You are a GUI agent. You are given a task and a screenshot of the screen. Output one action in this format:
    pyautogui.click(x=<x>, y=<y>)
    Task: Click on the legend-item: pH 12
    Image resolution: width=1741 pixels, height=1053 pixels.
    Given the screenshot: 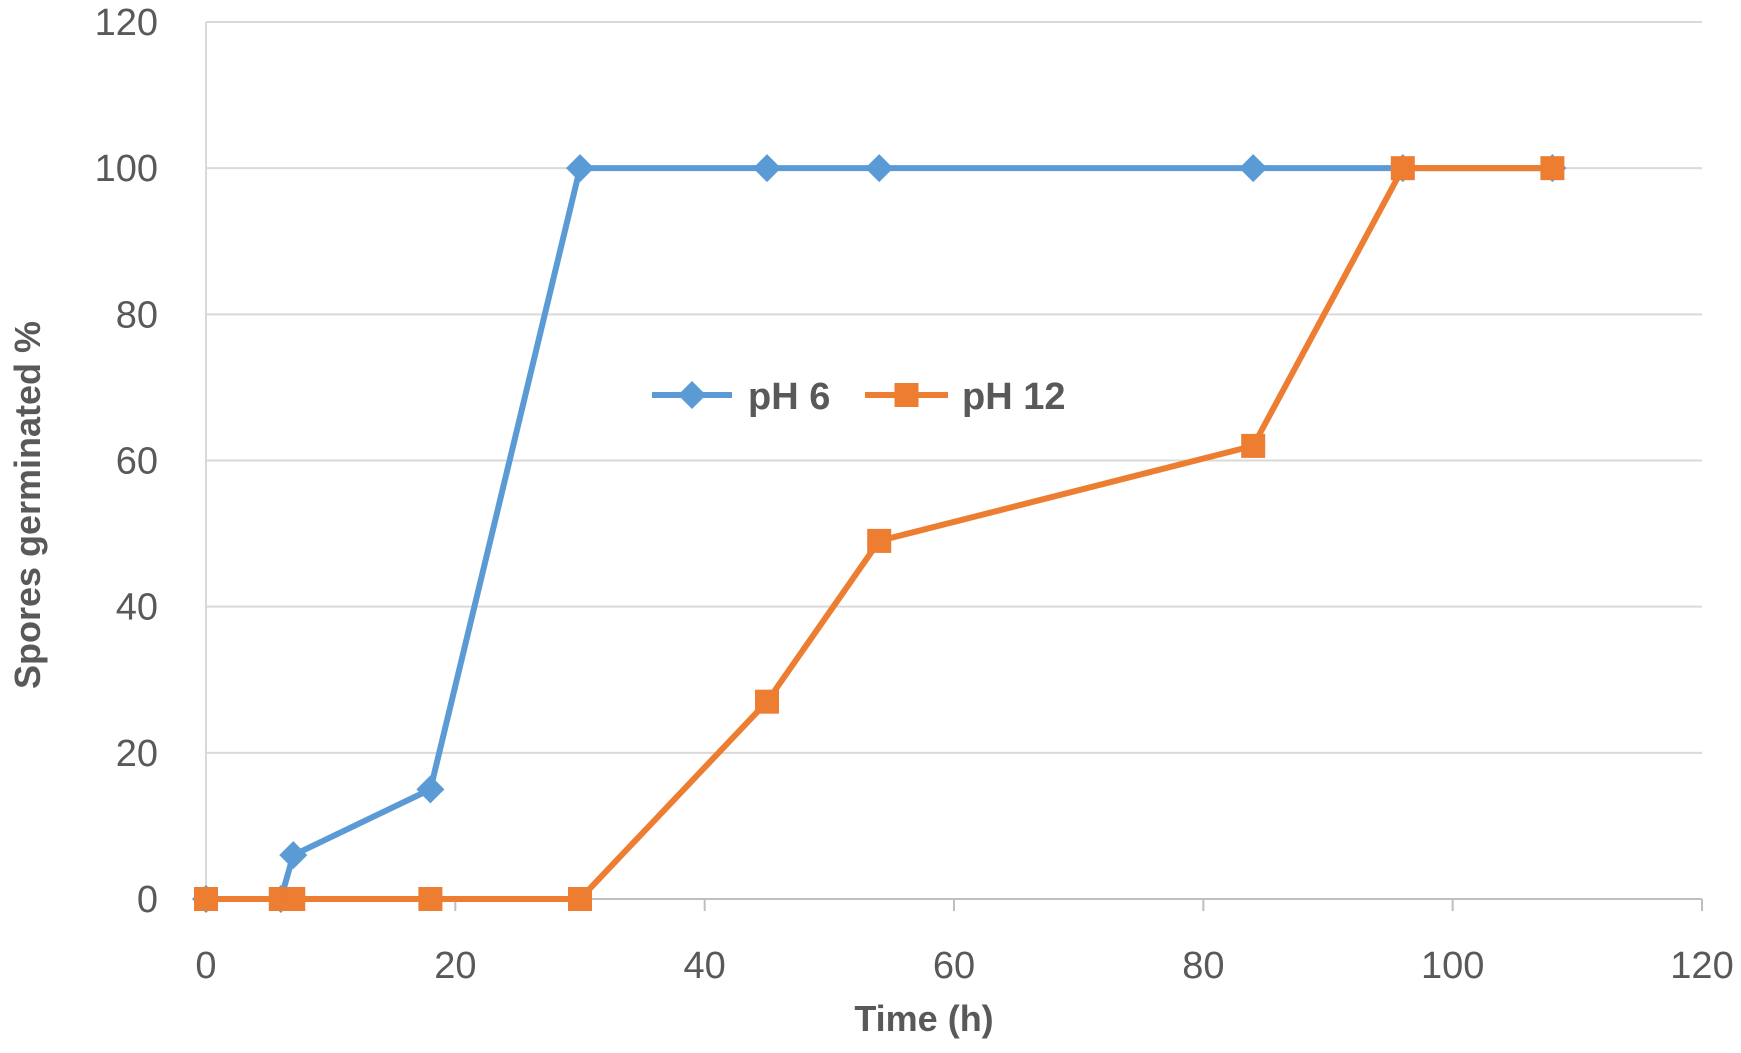 What is the action you would take?
    pyautogui.click(x=965, y=397)
    